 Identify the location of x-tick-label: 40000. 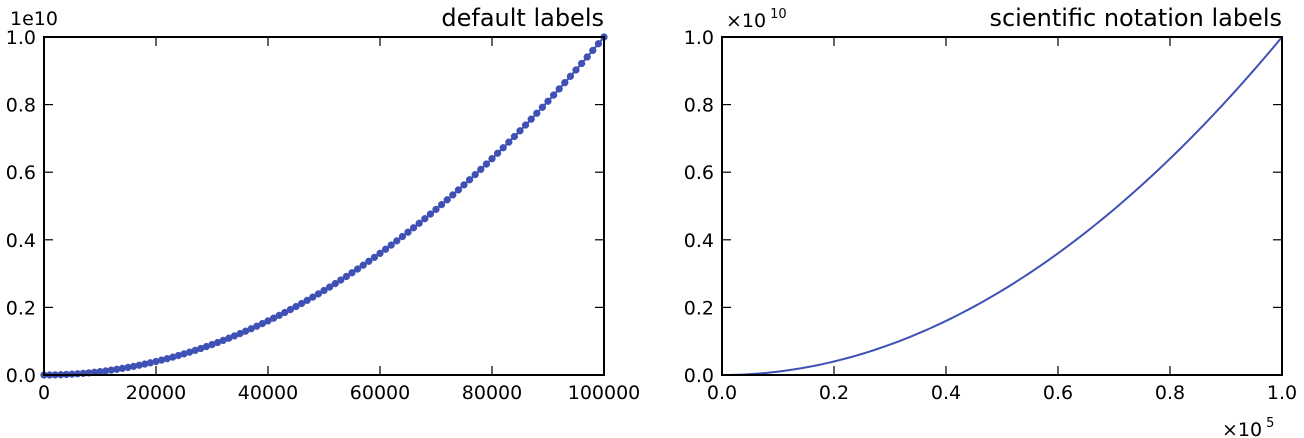
(268, 393).